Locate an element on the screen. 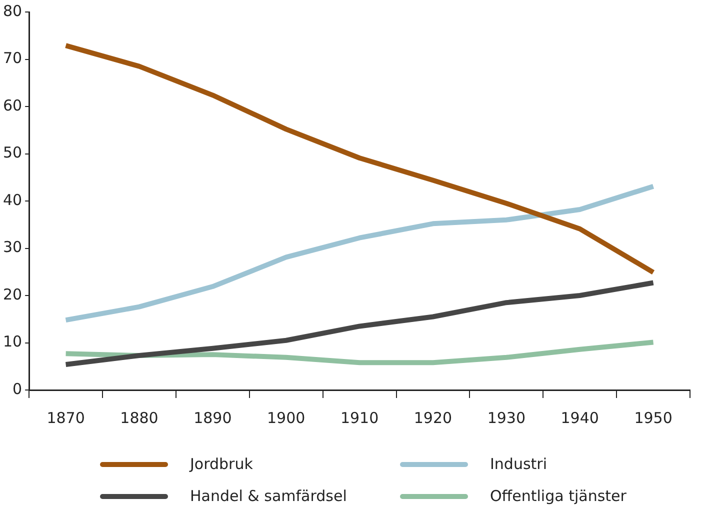 This screenshot has width=710, height=517. legend-label: Jordbruk is located at coordinates (221, 464).